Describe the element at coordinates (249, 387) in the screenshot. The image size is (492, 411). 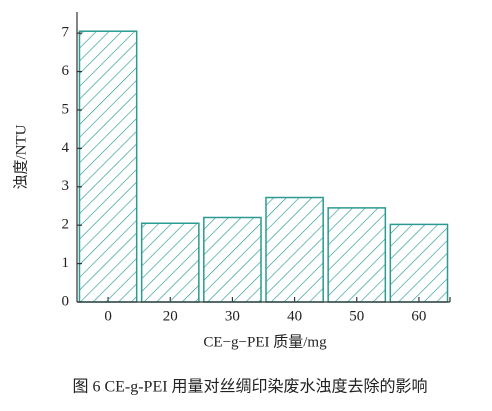
I see `caption: 图 6 CE-g-PEI 用量对丝绸印染废水浊度去除的影响` at that location.